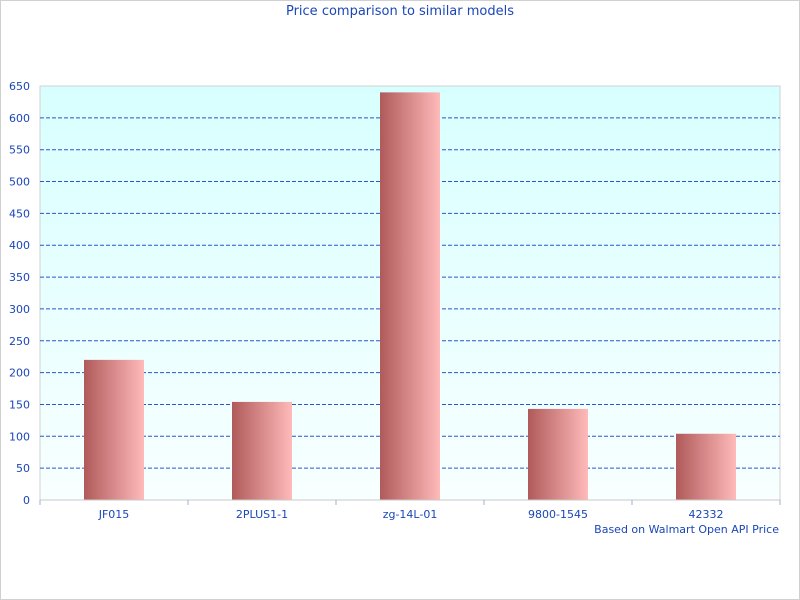 Image resolution: width=800 pixels, height=600 pixels. Describe the element at coordinates (23, 468) in the screenshot. I see `y-tick-label: 50` at that location.